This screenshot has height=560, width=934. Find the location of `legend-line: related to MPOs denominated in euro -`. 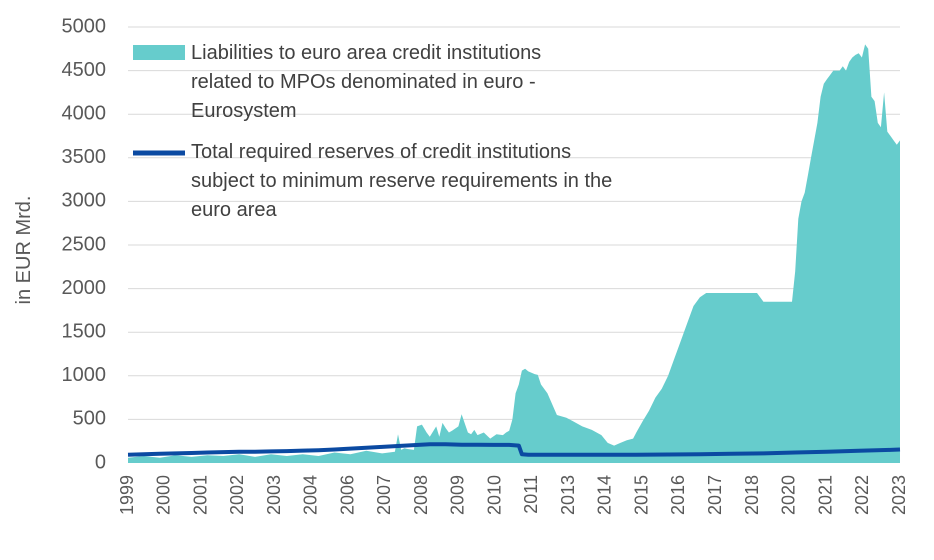

legend-line: related to MPOs denominated in euro - is located at coordinates (363, 82).